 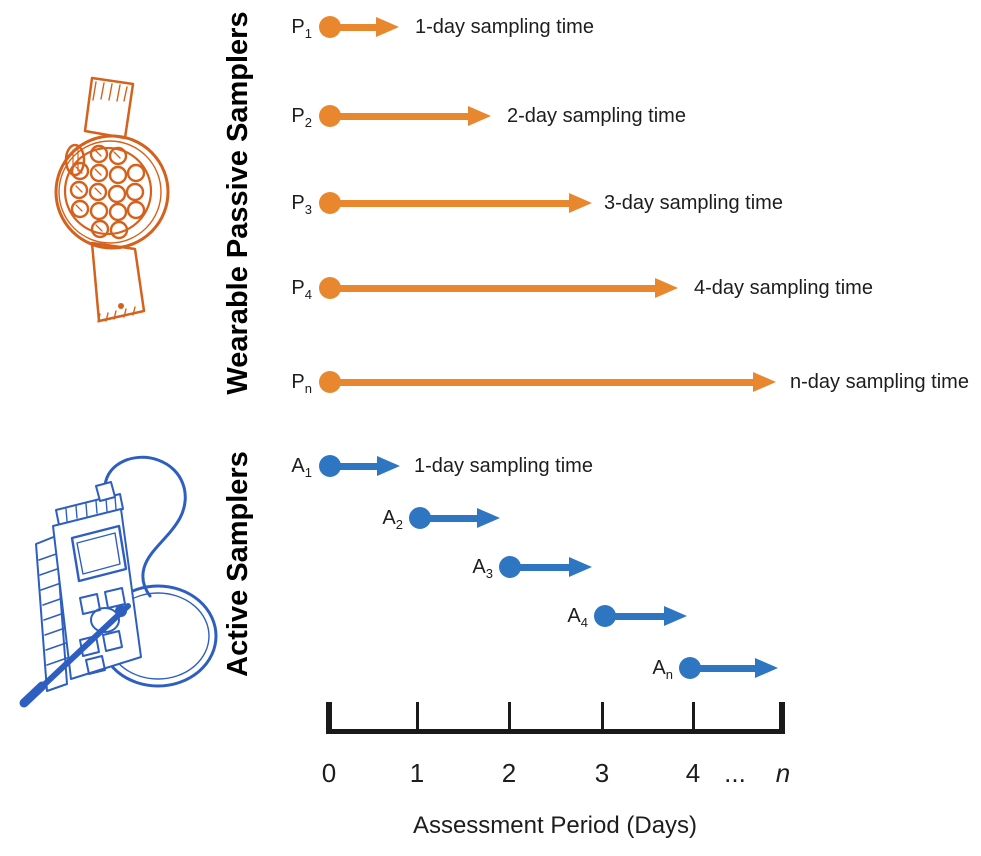 What do you see at coordinates (330, 203) in the screenshot?
I see `p3-start-dot` at bounding box center [330, 203].